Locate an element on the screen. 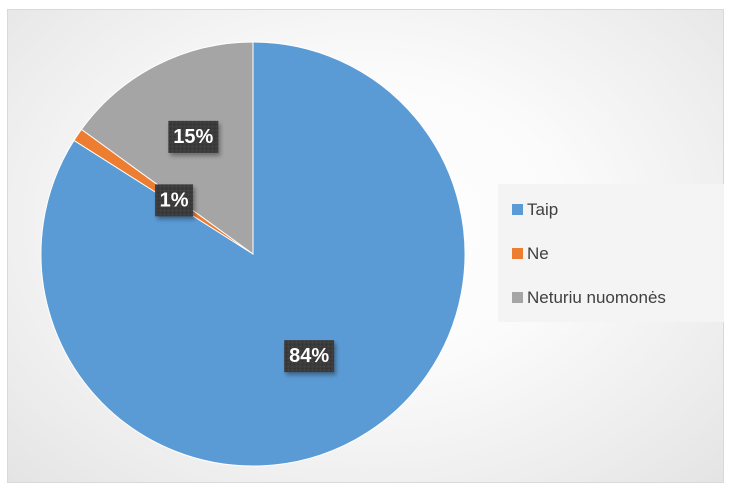  data-labels: 84% 1% 15% is located at coordinates (245, 246).